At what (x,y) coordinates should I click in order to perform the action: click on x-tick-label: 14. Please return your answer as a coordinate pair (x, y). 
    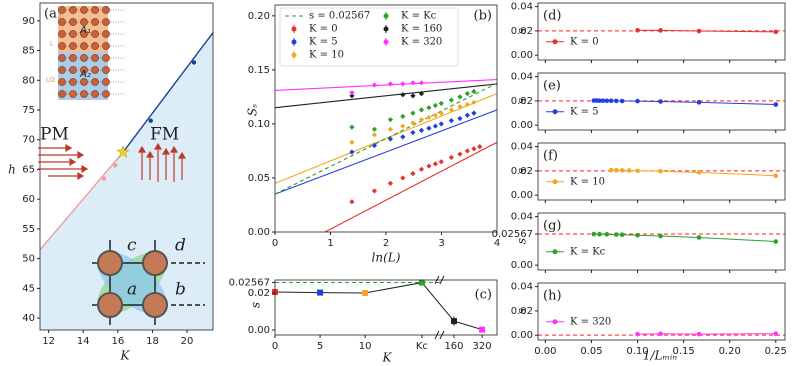
    Looking at the image, I should click on (83, 341).